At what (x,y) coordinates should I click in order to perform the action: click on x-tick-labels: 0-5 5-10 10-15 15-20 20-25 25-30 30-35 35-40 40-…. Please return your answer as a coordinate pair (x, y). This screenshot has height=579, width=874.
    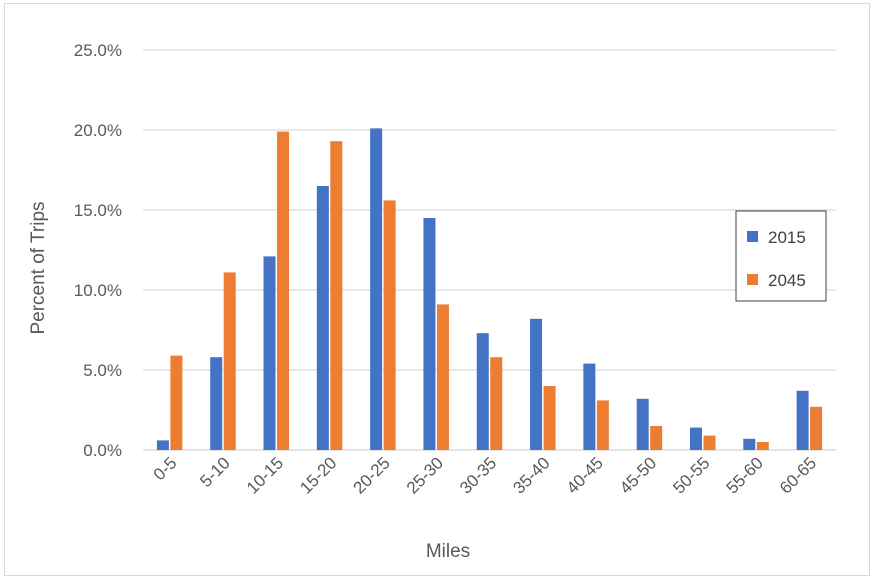
    Looking at the image, I should click on (485, 475).